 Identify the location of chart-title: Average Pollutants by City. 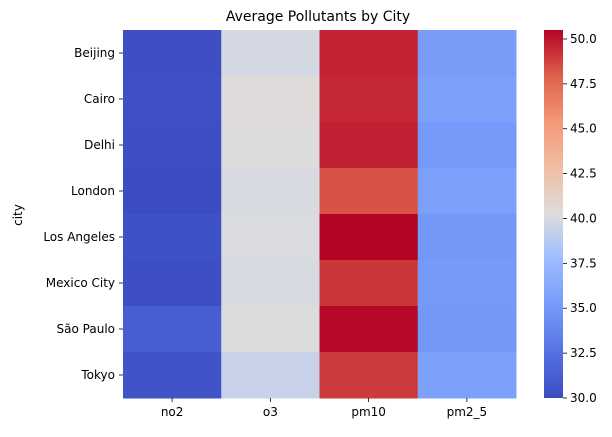
(318, 17).